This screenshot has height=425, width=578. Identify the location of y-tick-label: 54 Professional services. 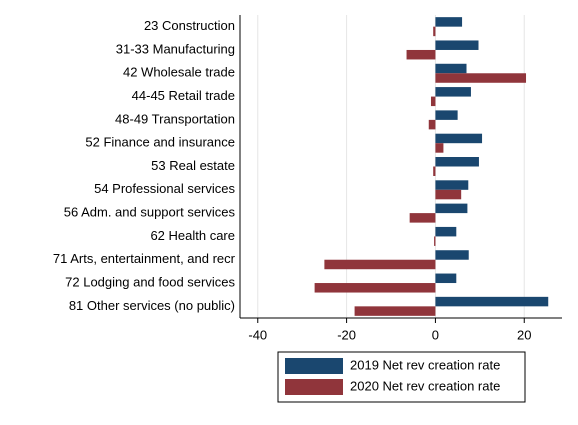
(164, 188).